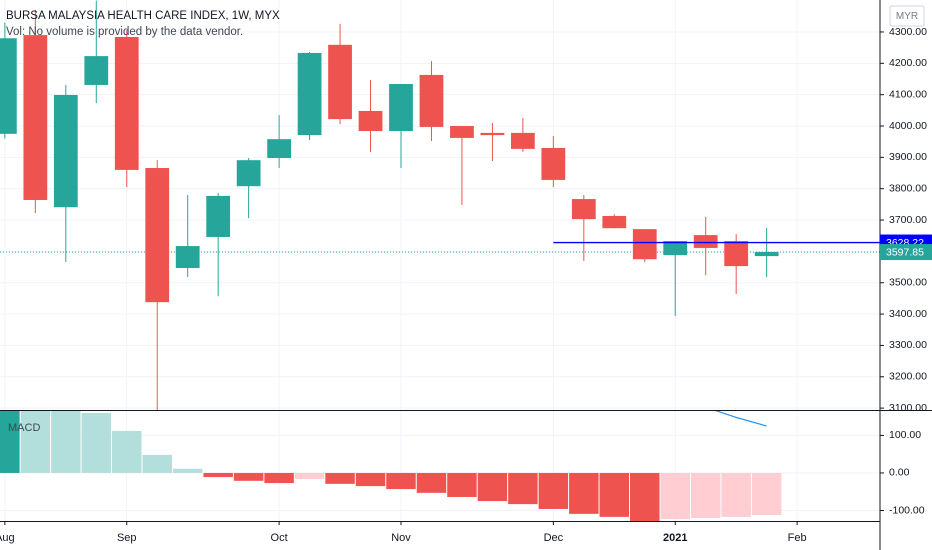 This screenshot has height=550, width=932. Describe the element at coordinates (908, 188) in the screenshot. I see `y-tick-label: 3800.00` at that location.